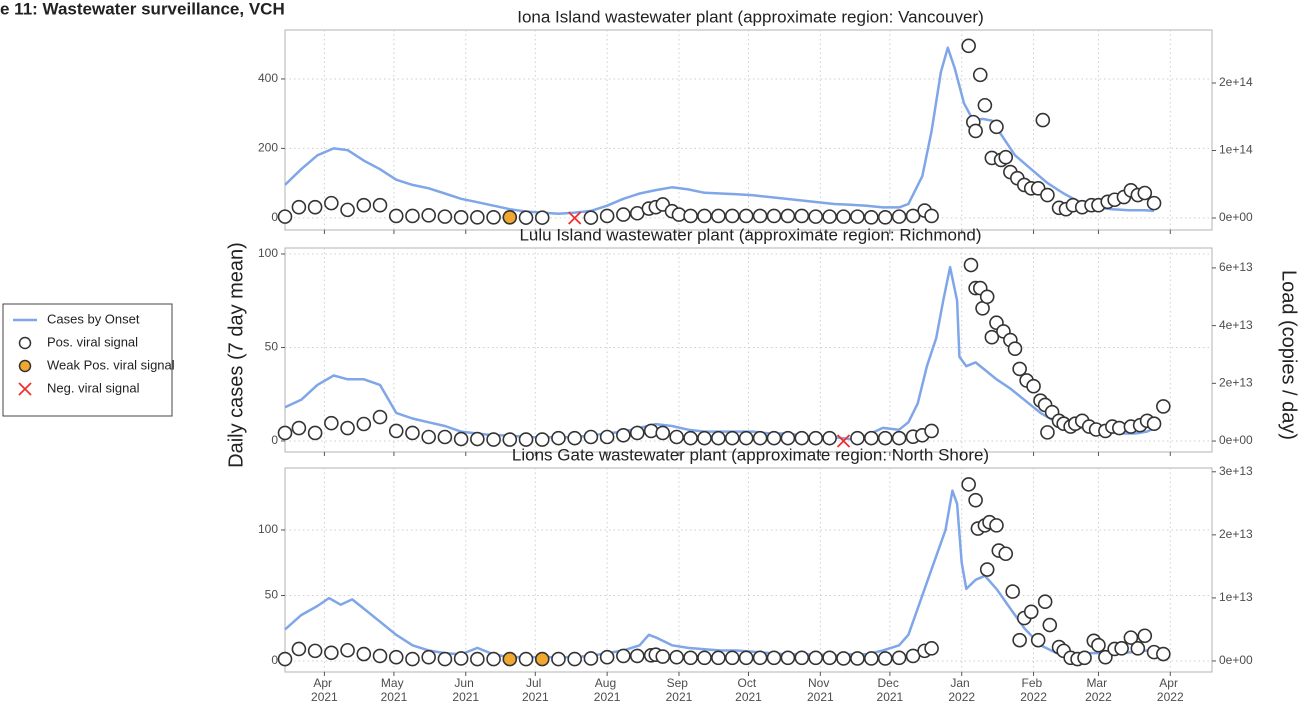 The image size is (1304, 706). I want to click on y-axis-label: Daily cases (7 day mean), so click(236, 355).